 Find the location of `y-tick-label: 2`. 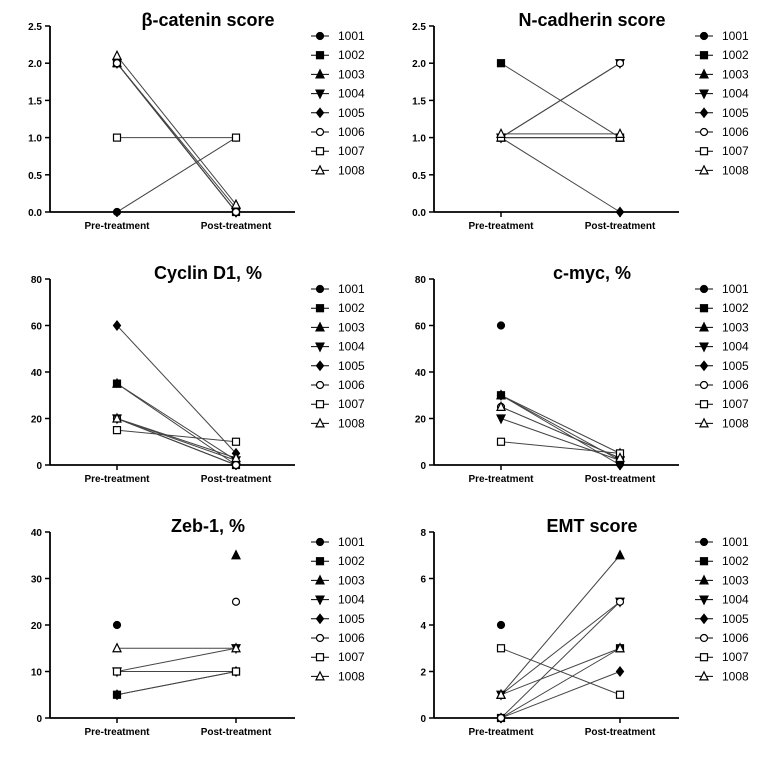

y-tick-label: 2 is located at coordinates (423, 673).